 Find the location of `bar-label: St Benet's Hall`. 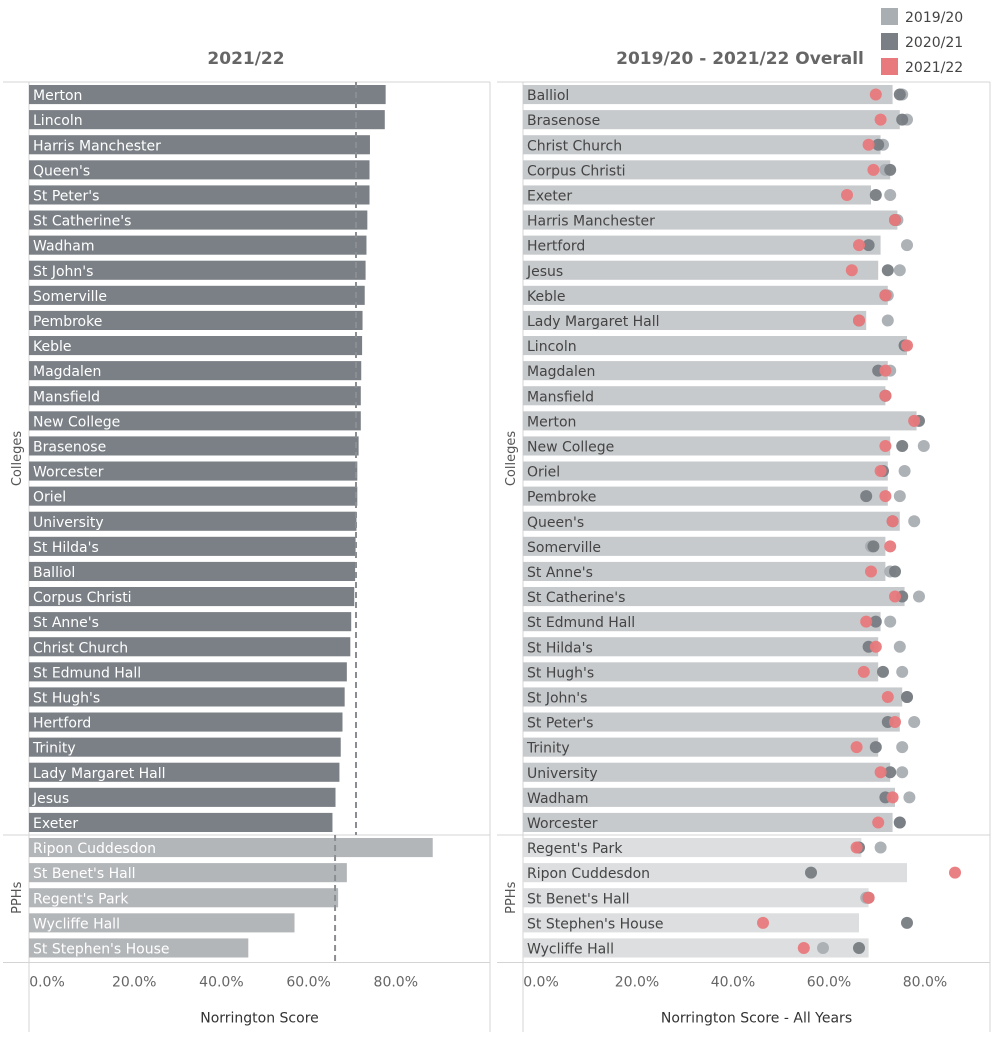

bar-label: St Benet's Hall is located at coordinates (84, 874).